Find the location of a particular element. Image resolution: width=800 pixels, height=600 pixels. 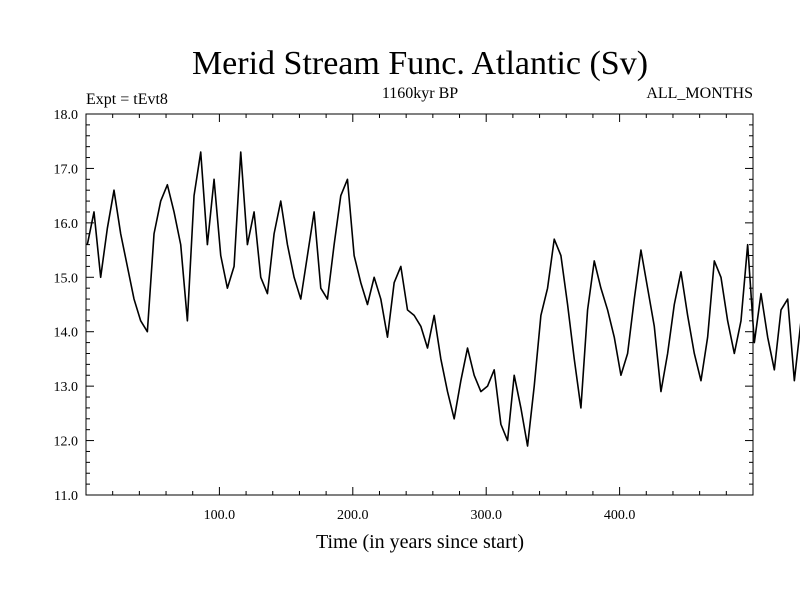

y-tick-label: 14.0 is located at coordinates (66, 333).